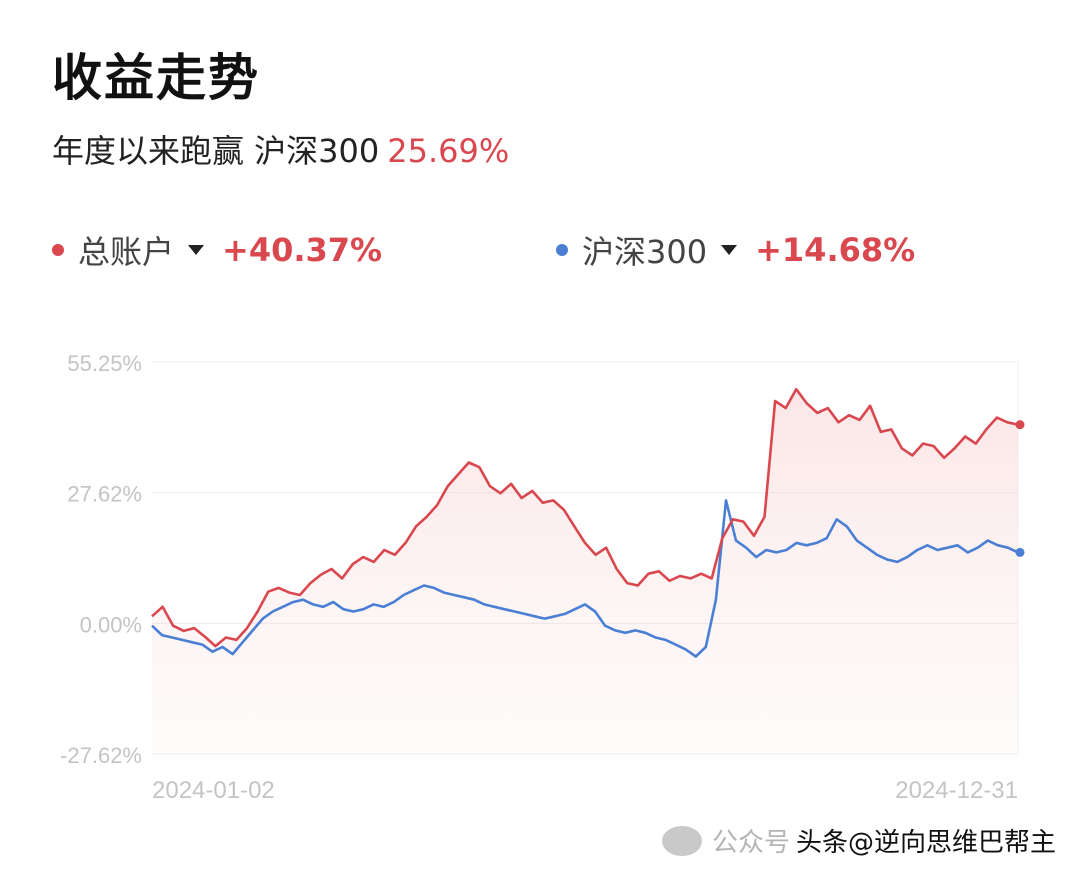 This screenshot has width=1080, height=884. Describe the element at coordinates (213, 790) in the screenshot. I see `x-tick-start: 2024-01-02` at that location.